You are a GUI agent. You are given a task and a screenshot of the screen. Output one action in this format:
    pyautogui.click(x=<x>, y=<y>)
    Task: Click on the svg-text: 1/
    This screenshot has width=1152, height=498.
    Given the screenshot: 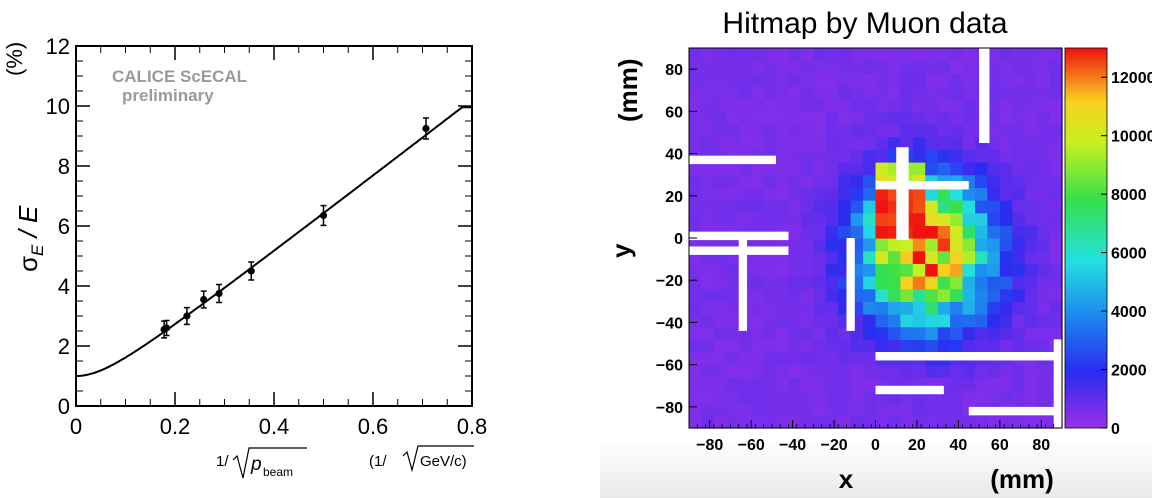 What is the action you would take?
    pyautogui.click(x=222, y=461)
    